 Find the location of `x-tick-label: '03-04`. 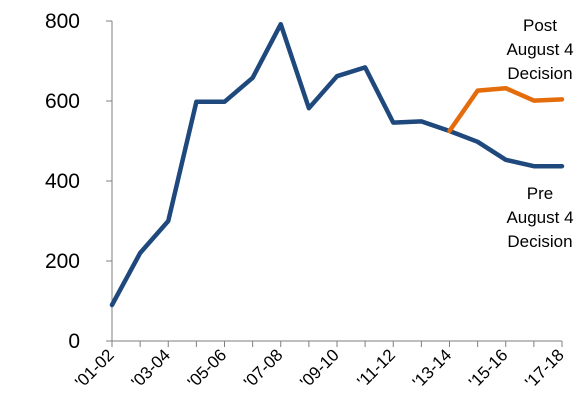

x-tick-label: '03-04 is located at coordinates (151, 368).